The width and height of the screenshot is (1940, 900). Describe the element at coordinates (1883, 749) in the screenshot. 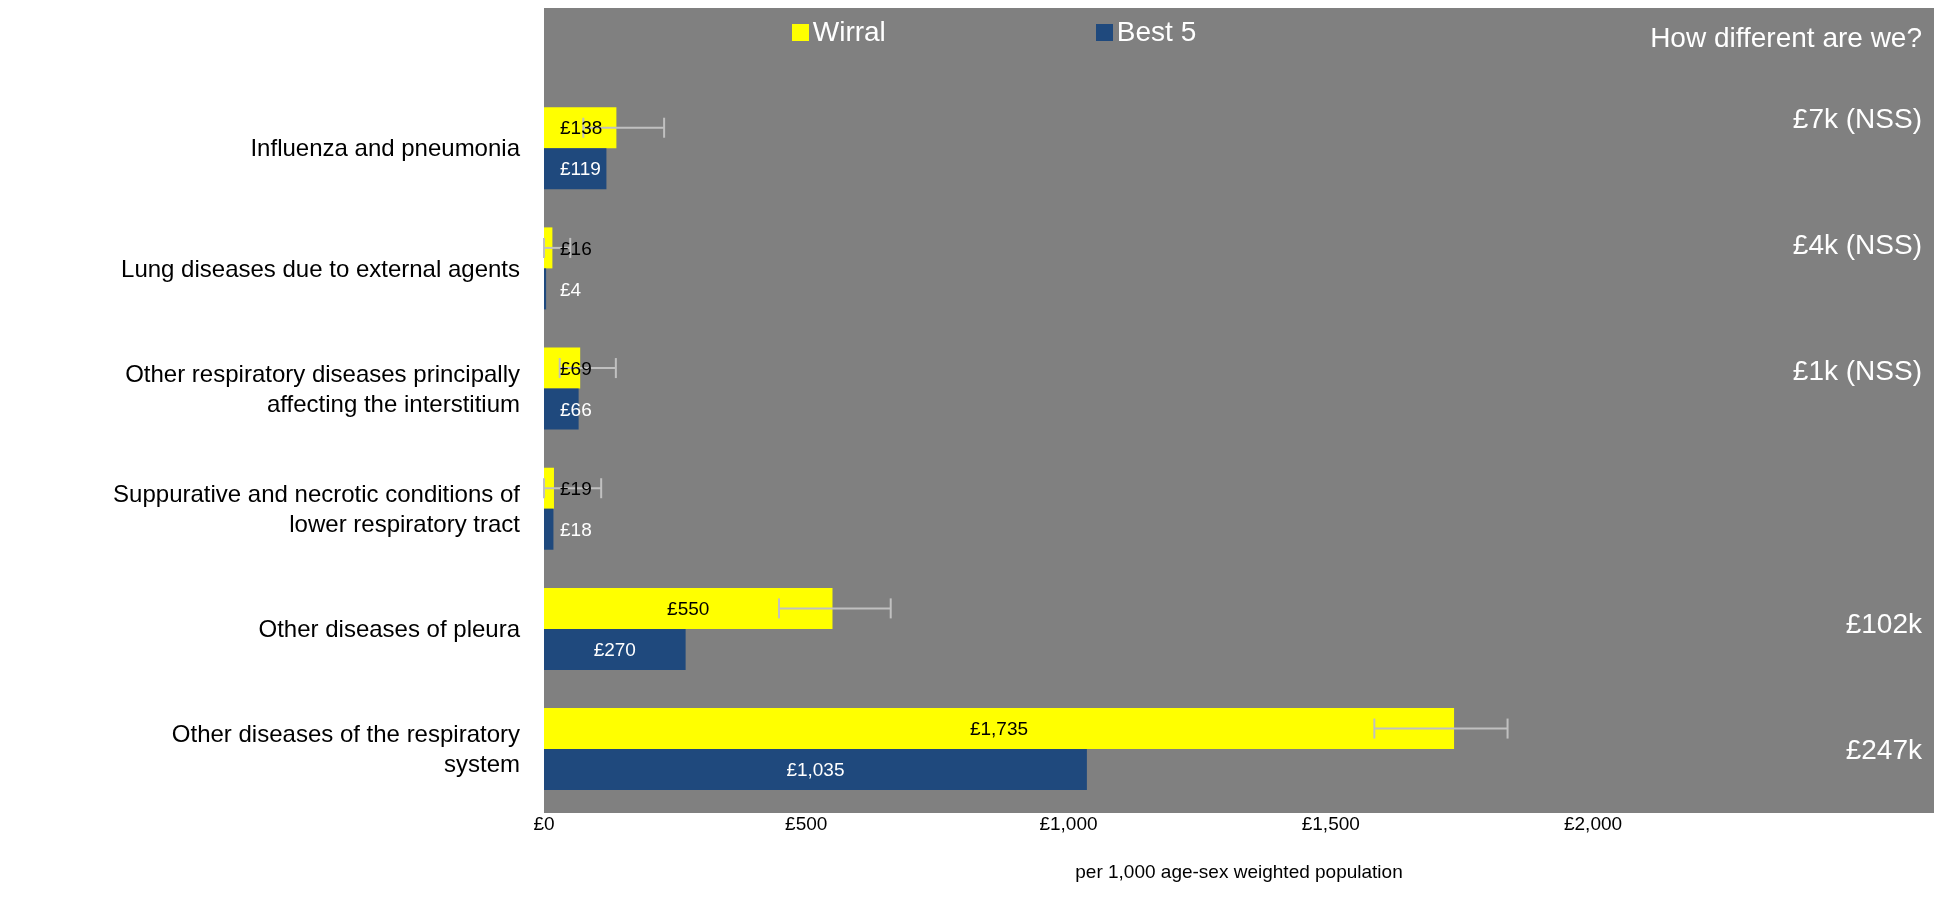

I see `annotation: £247k` at that location.